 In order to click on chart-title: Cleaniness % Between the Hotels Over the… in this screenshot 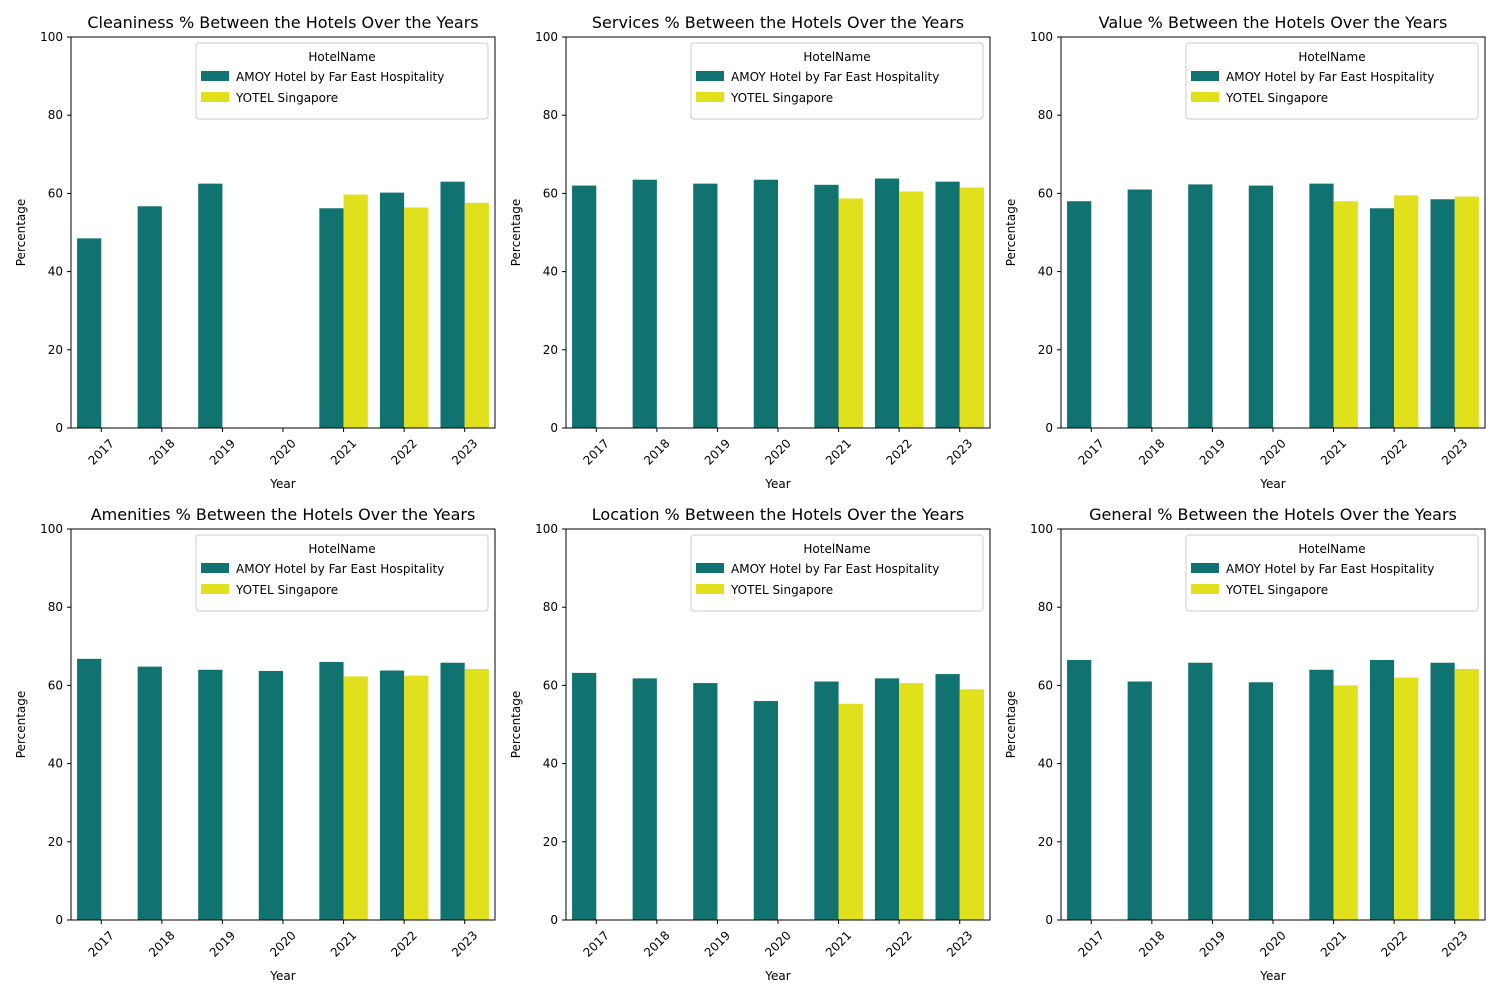, I will do `click(282, 22)`.